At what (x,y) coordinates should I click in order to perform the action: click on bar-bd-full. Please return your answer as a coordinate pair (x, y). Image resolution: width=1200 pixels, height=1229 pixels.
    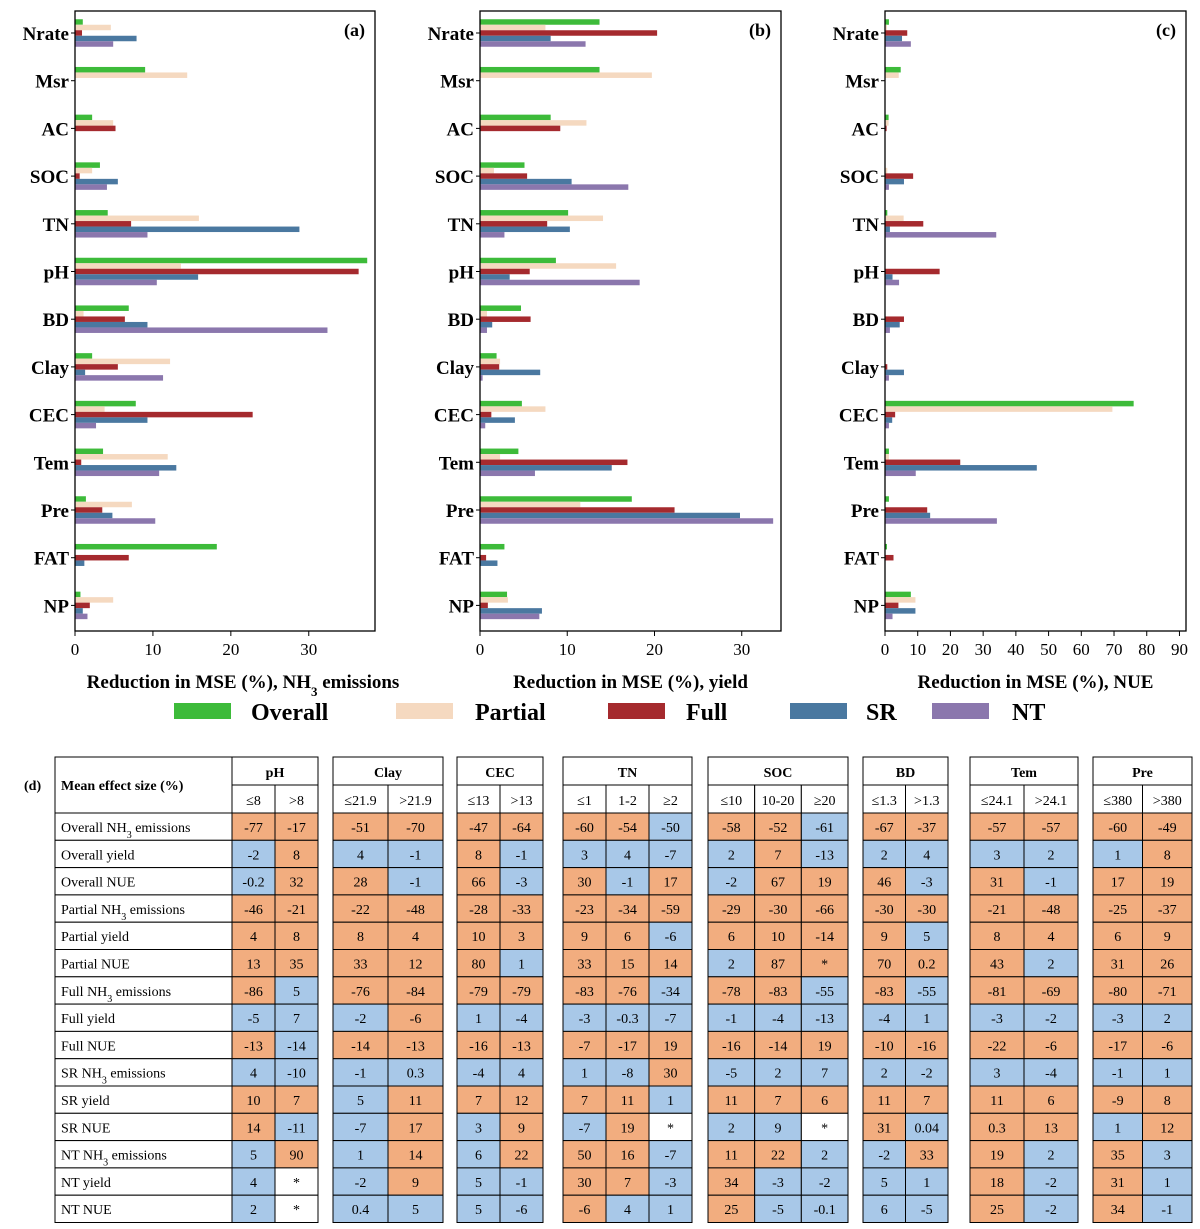
    Looking at the image, I should click on (505, 319).